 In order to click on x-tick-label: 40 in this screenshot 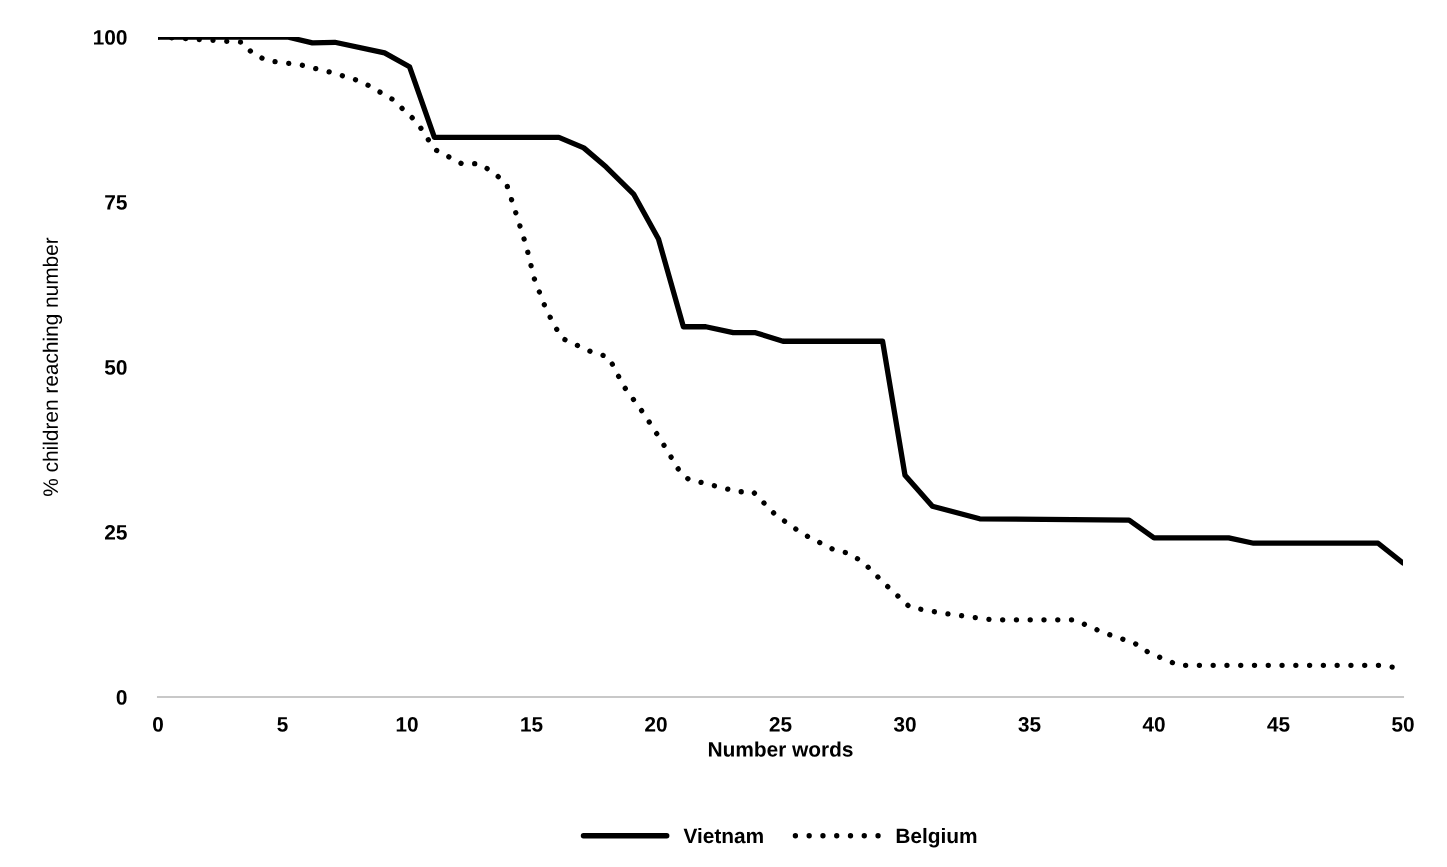, I will do `click(1153, 724)`.